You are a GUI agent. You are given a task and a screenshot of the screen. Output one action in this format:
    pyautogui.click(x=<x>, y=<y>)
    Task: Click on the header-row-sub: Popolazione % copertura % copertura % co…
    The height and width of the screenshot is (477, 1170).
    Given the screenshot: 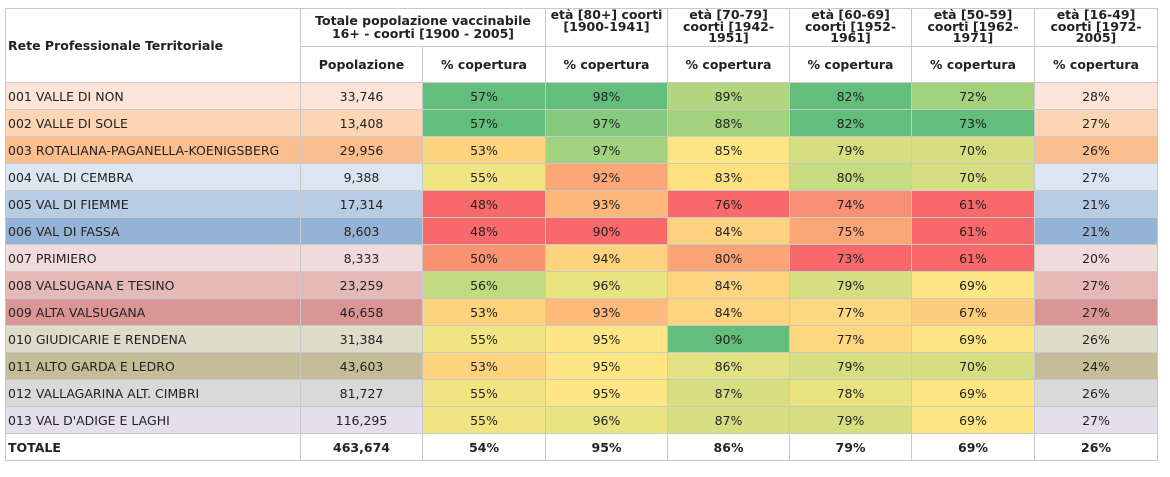 What is the action you would take?
    pyautogui.click(x=582, y=64)
    